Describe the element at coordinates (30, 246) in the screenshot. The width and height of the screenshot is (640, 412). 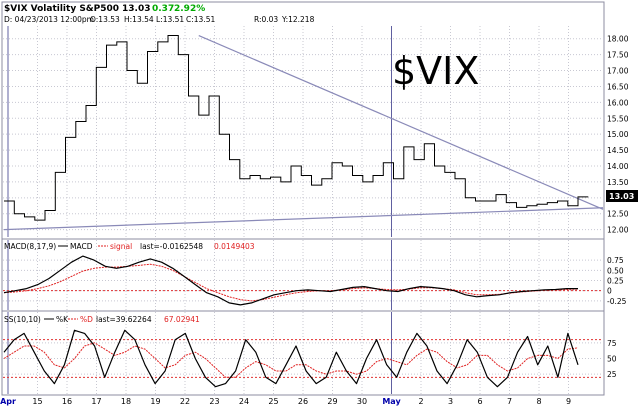
I see `macd-title: MACD(8,17,9)` at that location.